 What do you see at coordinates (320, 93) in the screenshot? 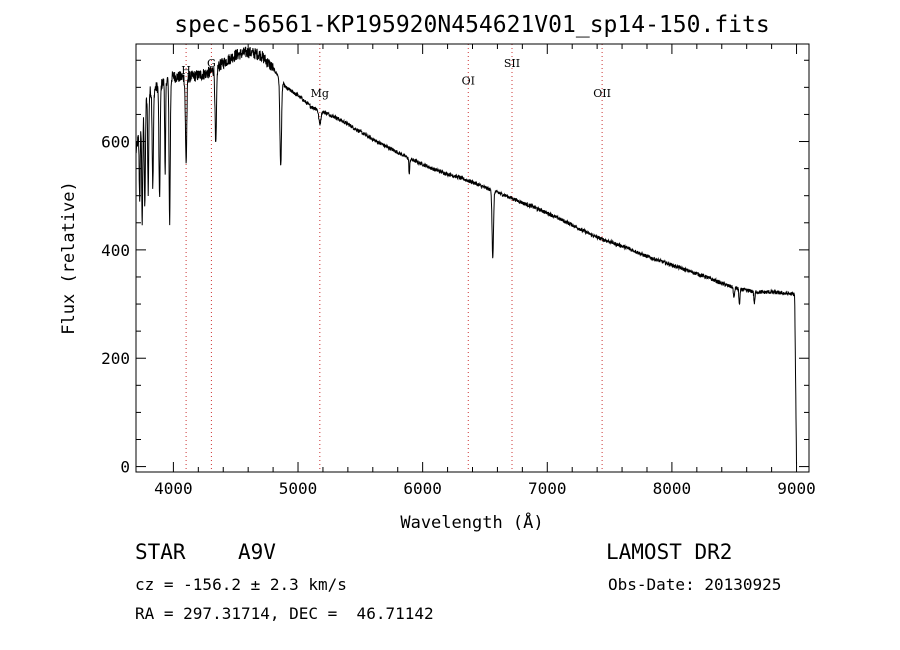
I see `line-marker-label-2: Mg` at bounding box center [320, 93].